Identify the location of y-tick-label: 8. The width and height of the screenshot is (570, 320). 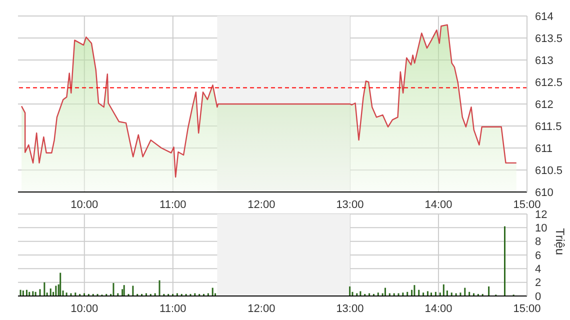
(538, 242).